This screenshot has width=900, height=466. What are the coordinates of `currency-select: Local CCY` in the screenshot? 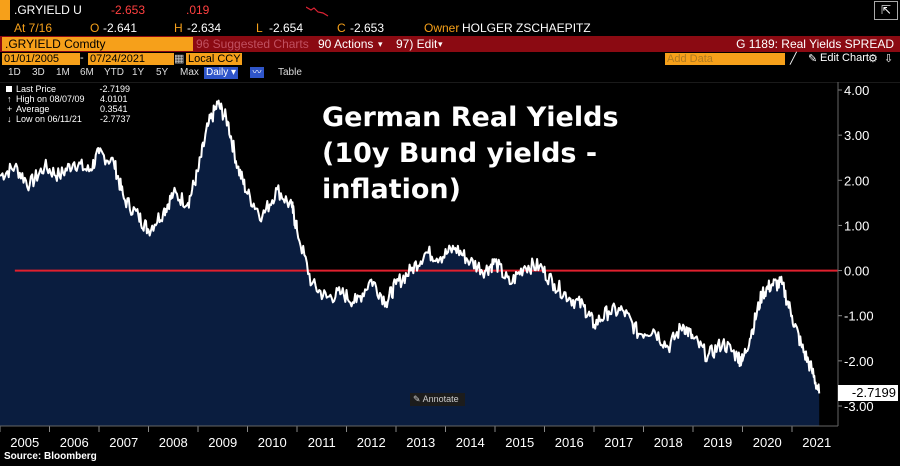 It's located at (214, 59).